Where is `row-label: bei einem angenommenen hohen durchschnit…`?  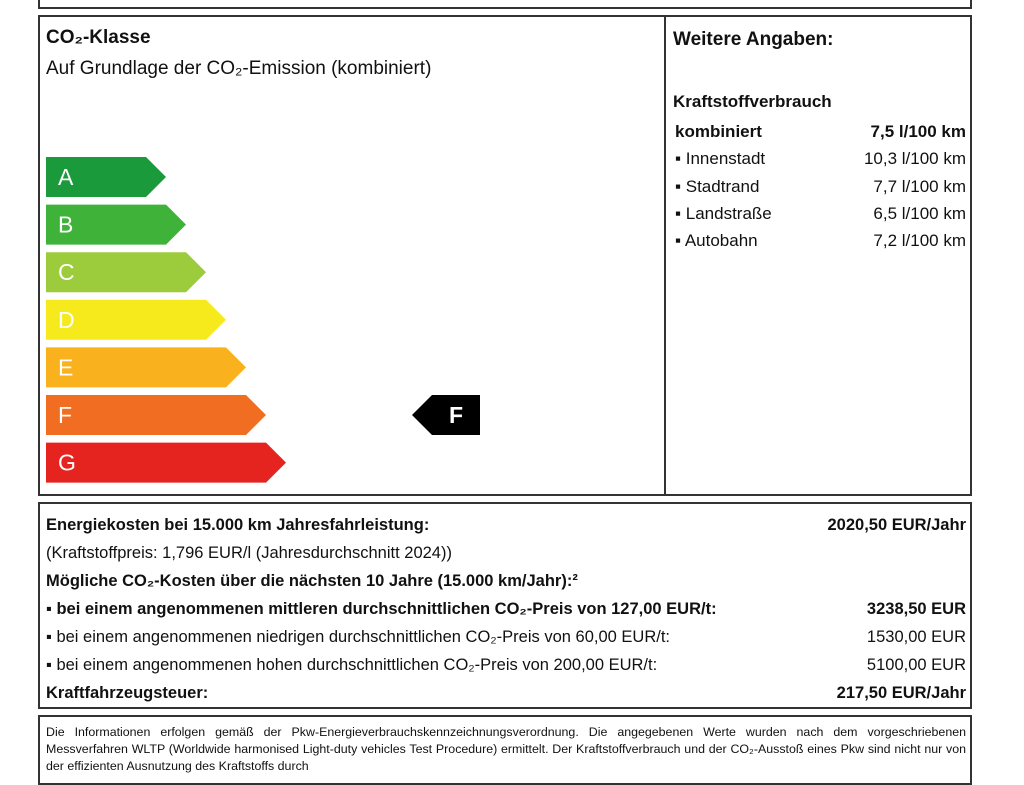
row-label: bei einem angenommenen hohen durchschnit… is located at coordinates (351, 665).